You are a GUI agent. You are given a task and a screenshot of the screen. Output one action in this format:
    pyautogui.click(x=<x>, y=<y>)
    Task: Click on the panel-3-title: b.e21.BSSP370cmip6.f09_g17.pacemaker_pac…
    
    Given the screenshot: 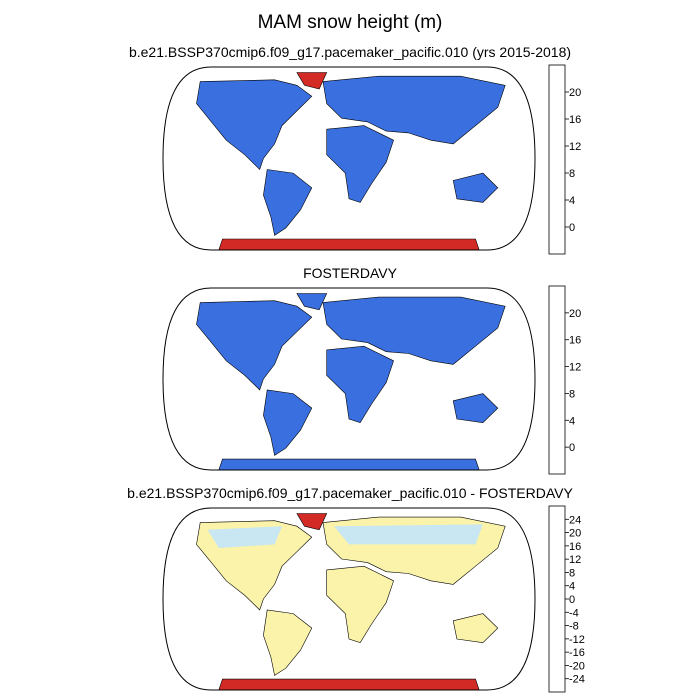 What is the action you would take?
    pyautogui.click(x=350, y=493)
    